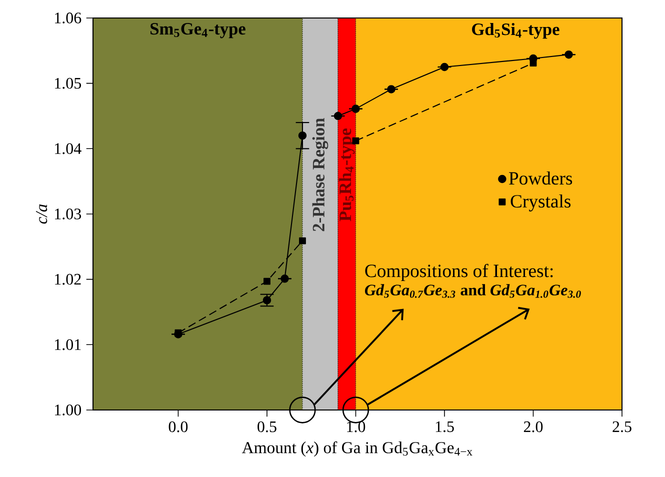 This screenshot has width=665, height=477. I want to click on x-tick-label: 0.5, so click(267, 426).